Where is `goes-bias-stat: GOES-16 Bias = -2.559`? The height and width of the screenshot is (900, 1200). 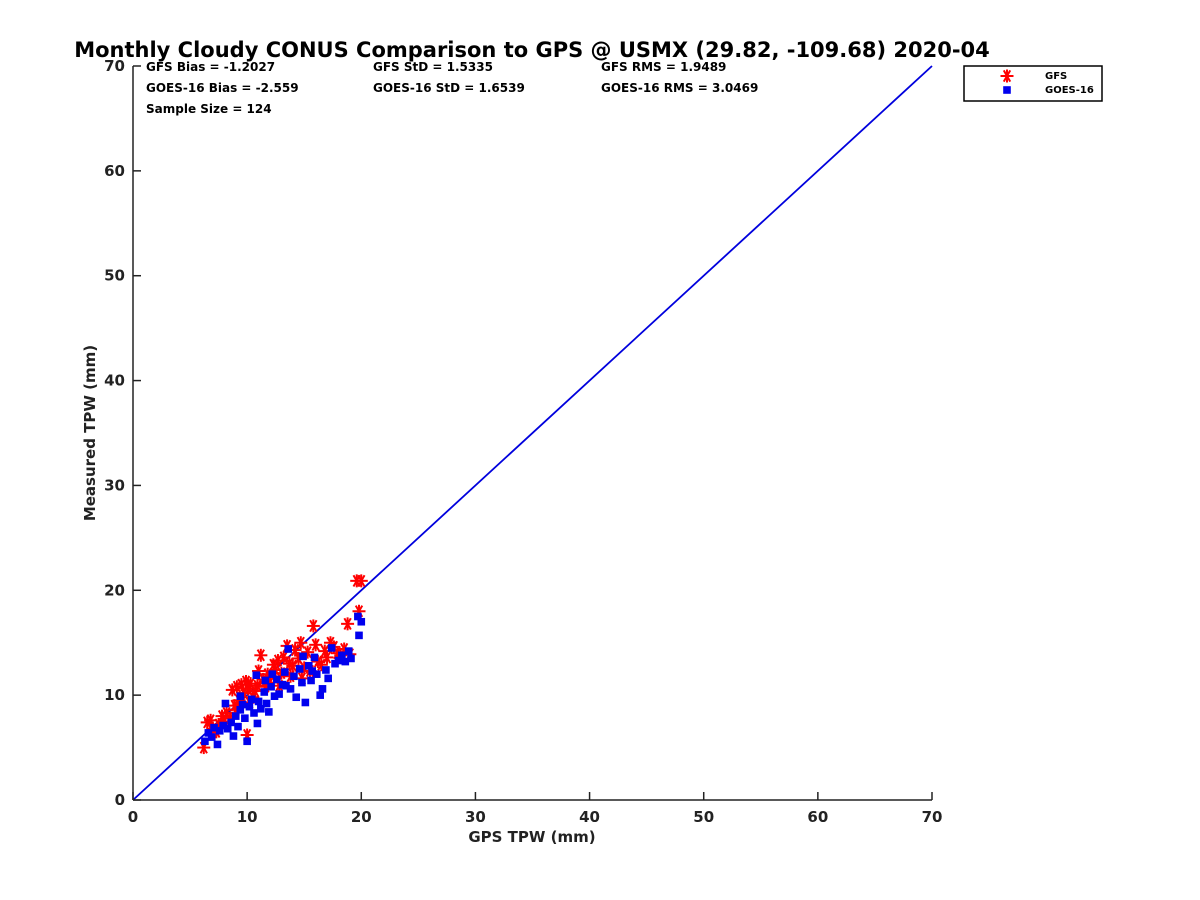
goes-bias-stat: GOES-16 Bias = -2.559 is located at coordinates (222, 88).